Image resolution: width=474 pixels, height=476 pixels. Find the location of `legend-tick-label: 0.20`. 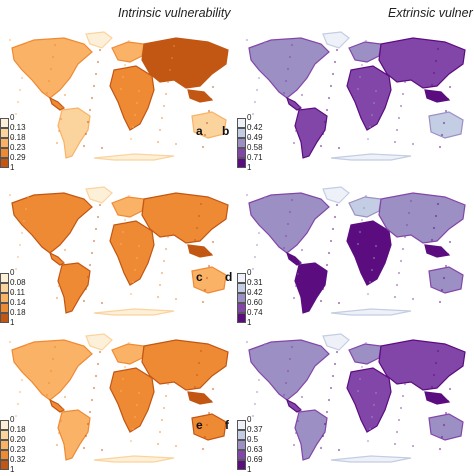

legend-tick-label: 0.20 is located at coordinates (18, 439).